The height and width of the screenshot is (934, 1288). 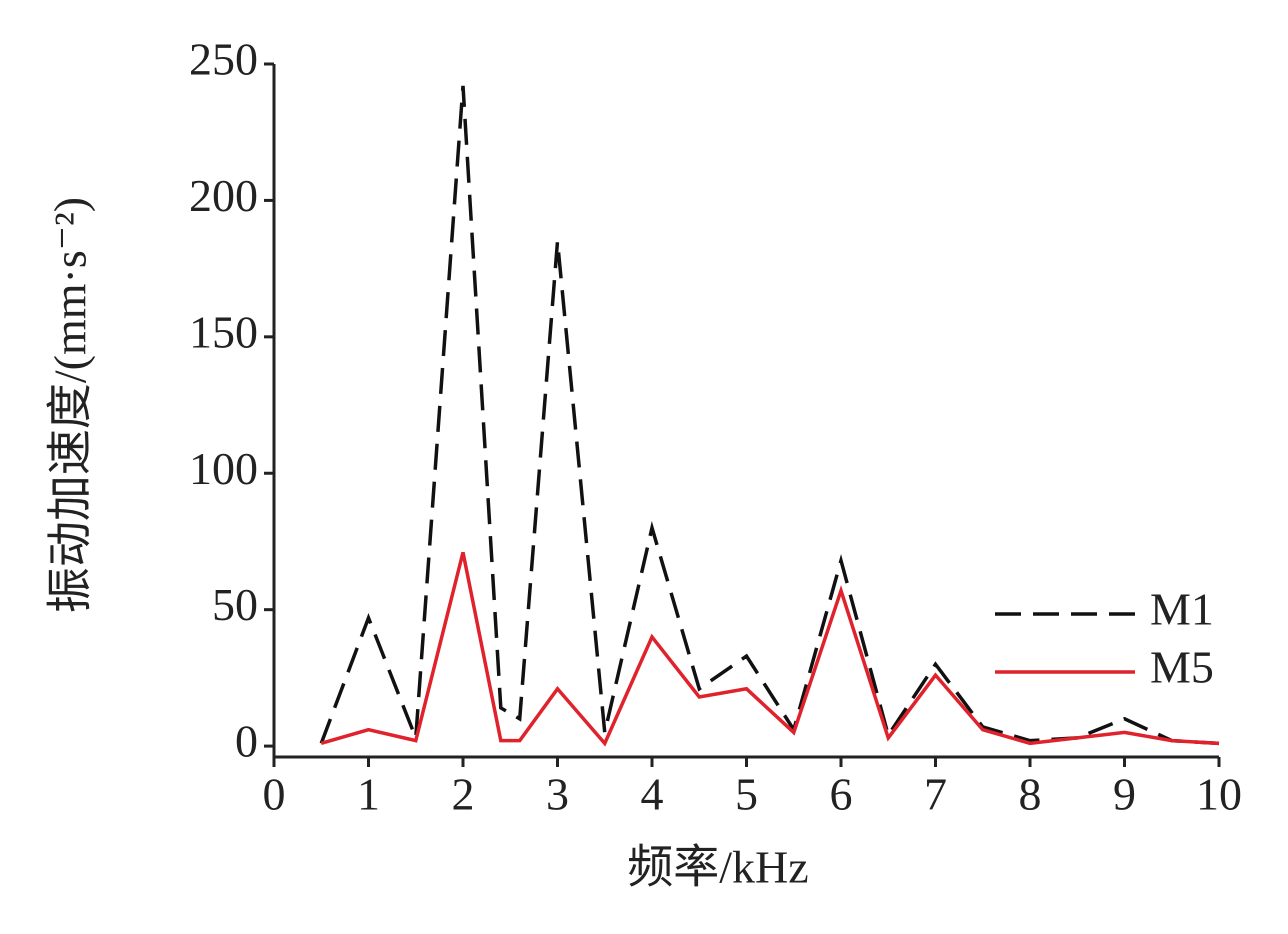 I want to click on x-tick-label: 1, so click(x=368, y=794).